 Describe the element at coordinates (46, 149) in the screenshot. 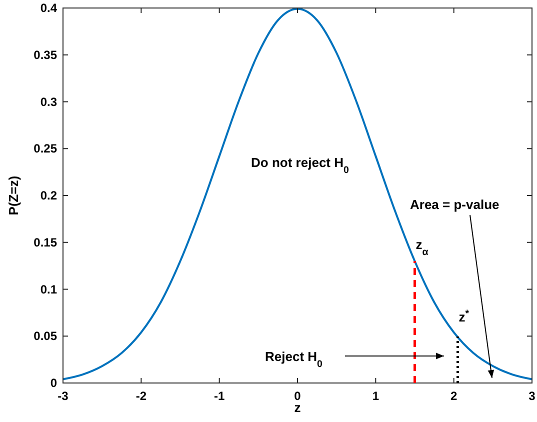

I see `y-tick-label: 0.25` at that location.